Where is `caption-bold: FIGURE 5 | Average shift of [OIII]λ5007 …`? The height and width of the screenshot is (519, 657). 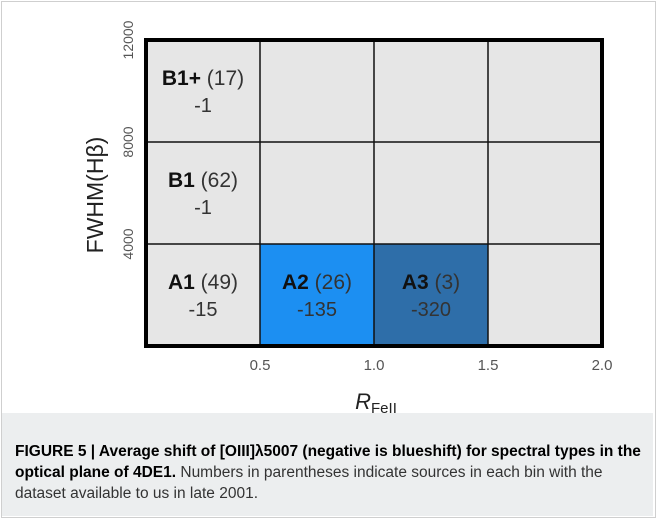
caption-bold: FIGURE 5 | Average shift of [OIII]λ5007 … is located at coordinates (328, 462).